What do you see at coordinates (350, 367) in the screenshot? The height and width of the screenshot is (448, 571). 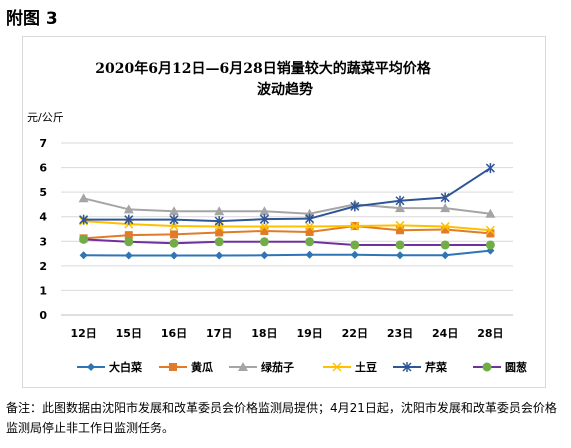 I see `legend-item: 土豆` at bounding box center [350, 367].